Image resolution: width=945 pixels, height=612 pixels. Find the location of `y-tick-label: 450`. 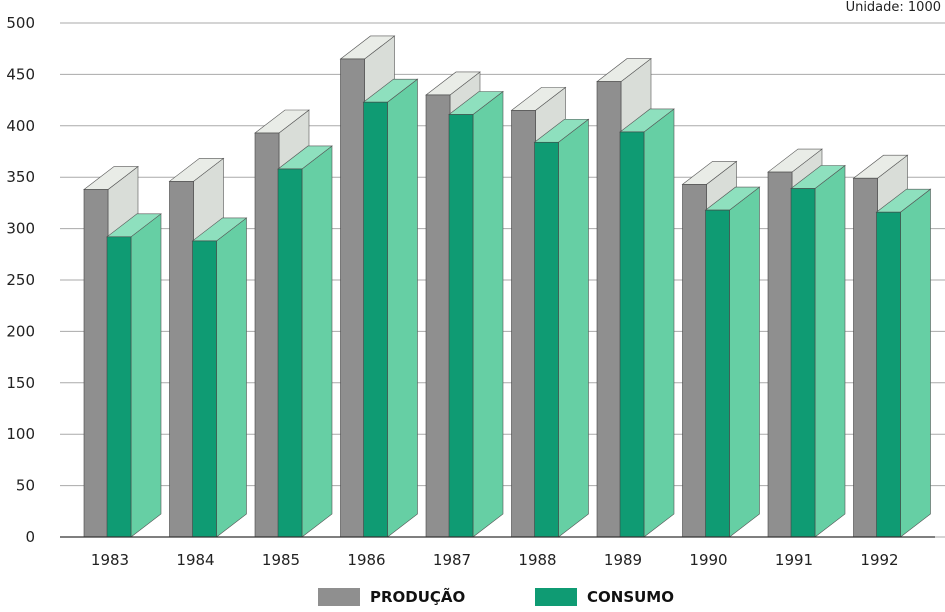

y-tick-label: 450 is located at coordinates (20, 74).